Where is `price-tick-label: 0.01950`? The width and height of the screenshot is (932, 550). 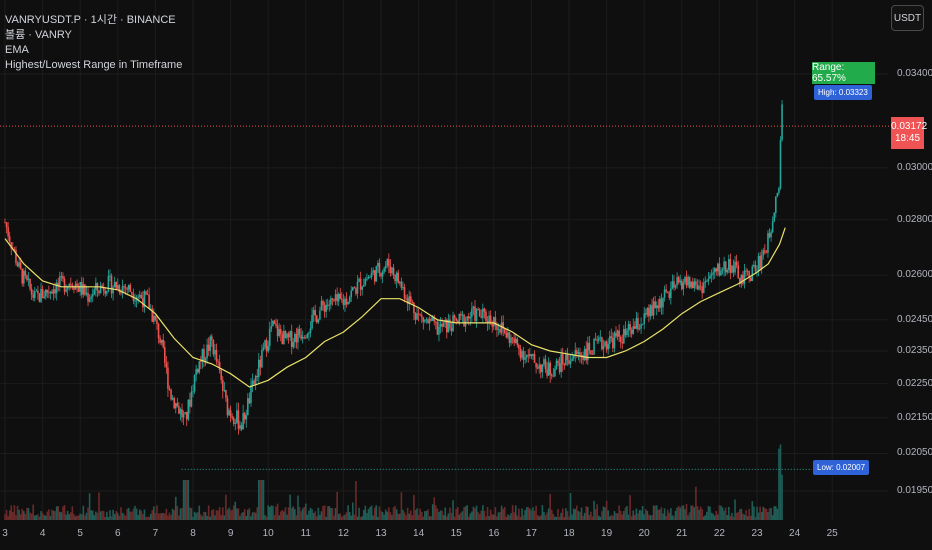 price-tick-label: 0.01950 is located at coordinates (914, 490).